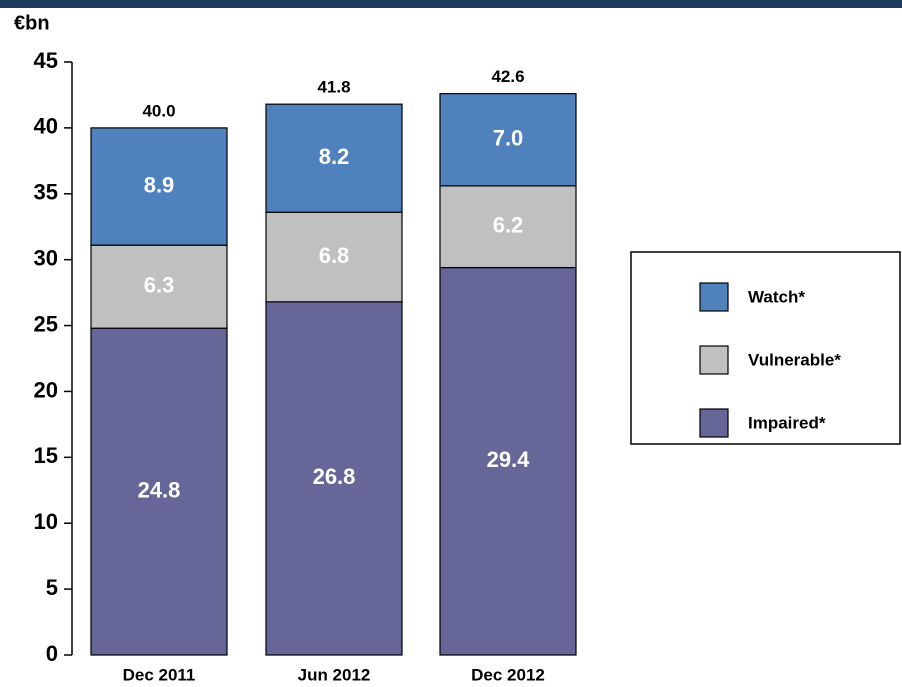  I want to click on legend, so click(765, 348).